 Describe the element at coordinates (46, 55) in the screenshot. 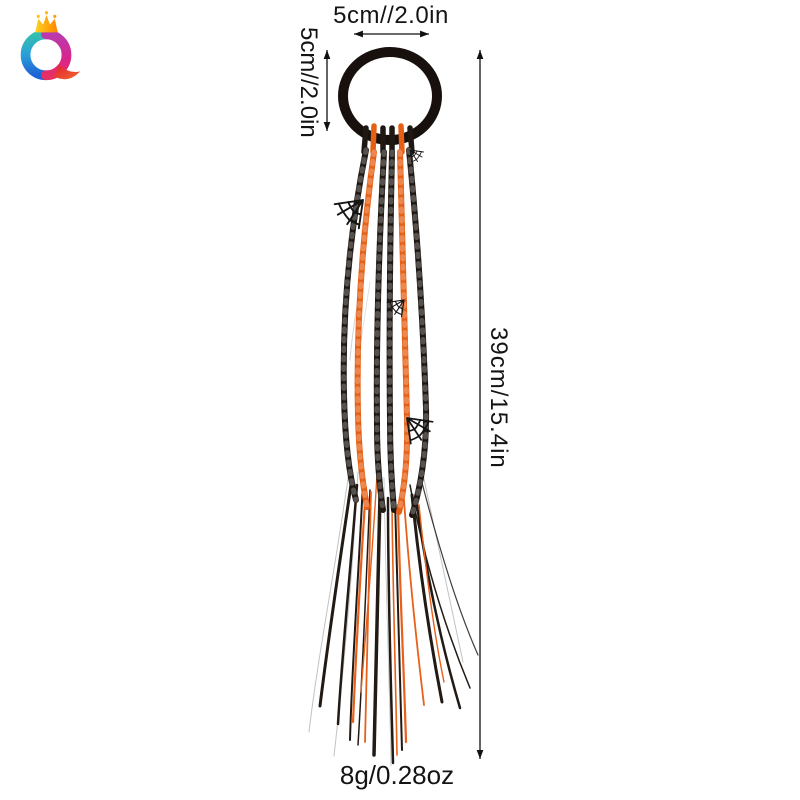

I see `q-ring-icon` at that location.